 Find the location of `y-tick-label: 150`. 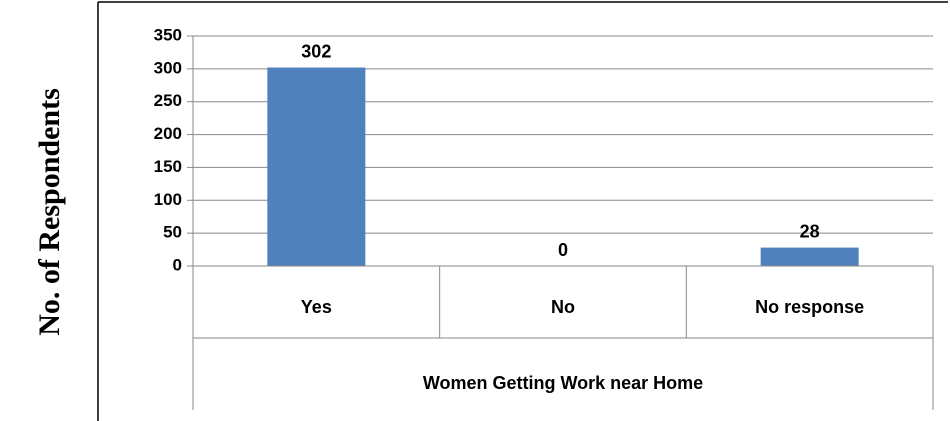

y-tick-label: 150 is located at coordinates (168, 166).